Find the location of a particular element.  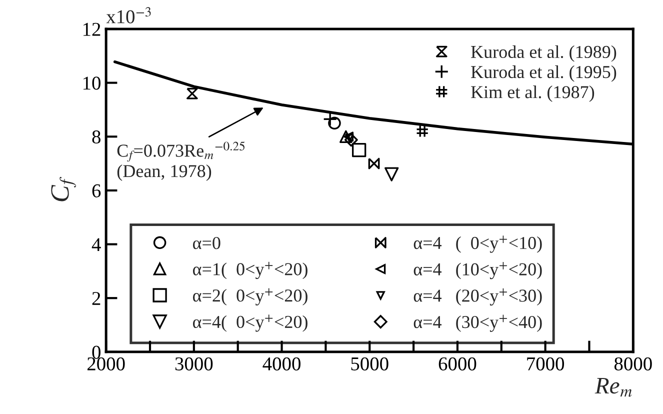

text: x10$^{−3}$ is located at coordinates (128, 15).